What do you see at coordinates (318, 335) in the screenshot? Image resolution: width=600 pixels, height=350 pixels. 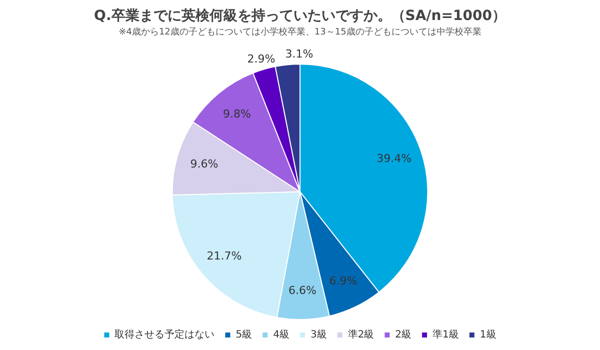 I see `legend-label: 3級` at bounding box center [318, 335].